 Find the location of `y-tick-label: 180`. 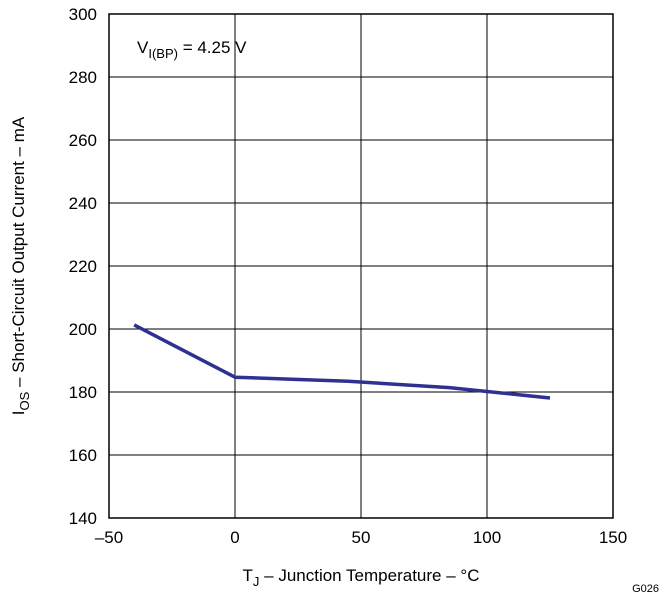

y-tick-label: 180 is located at coordinates (83, 392).